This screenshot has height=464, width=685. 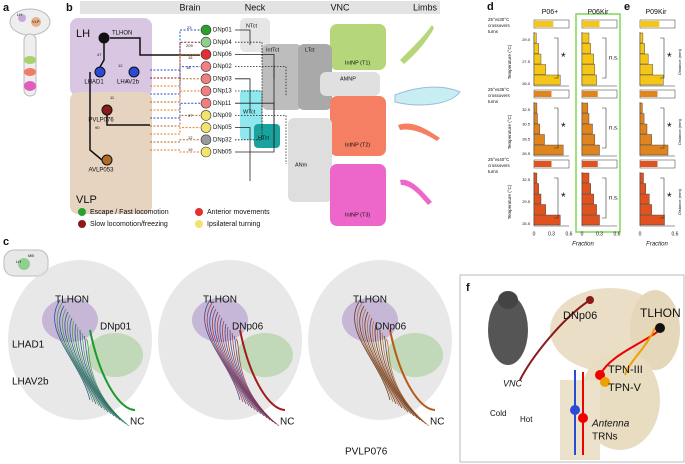 What do you see at coordinates (99, 54) in the screenshot?
I see `synapse-count: 47` at bounding box center [99, 54].